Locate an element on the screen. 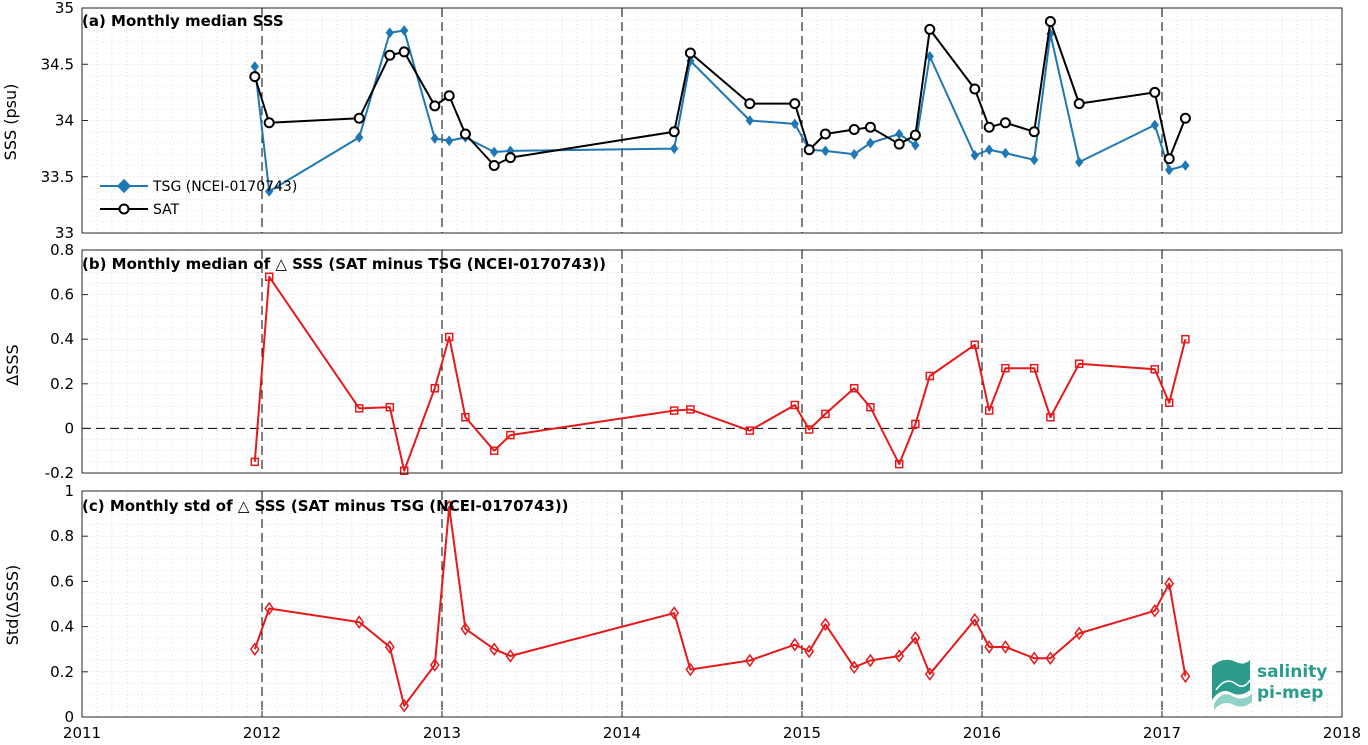  legend-marker-tsg is located at coordinates (124, 186).